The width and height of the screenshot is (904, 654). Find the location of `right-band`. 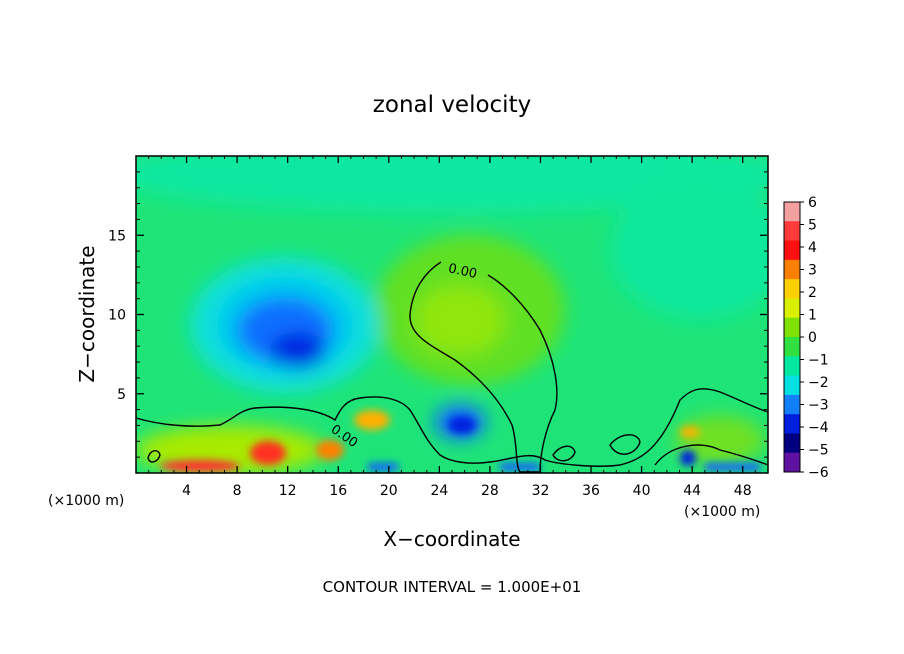

right-band is located at coordinates (689, 250).